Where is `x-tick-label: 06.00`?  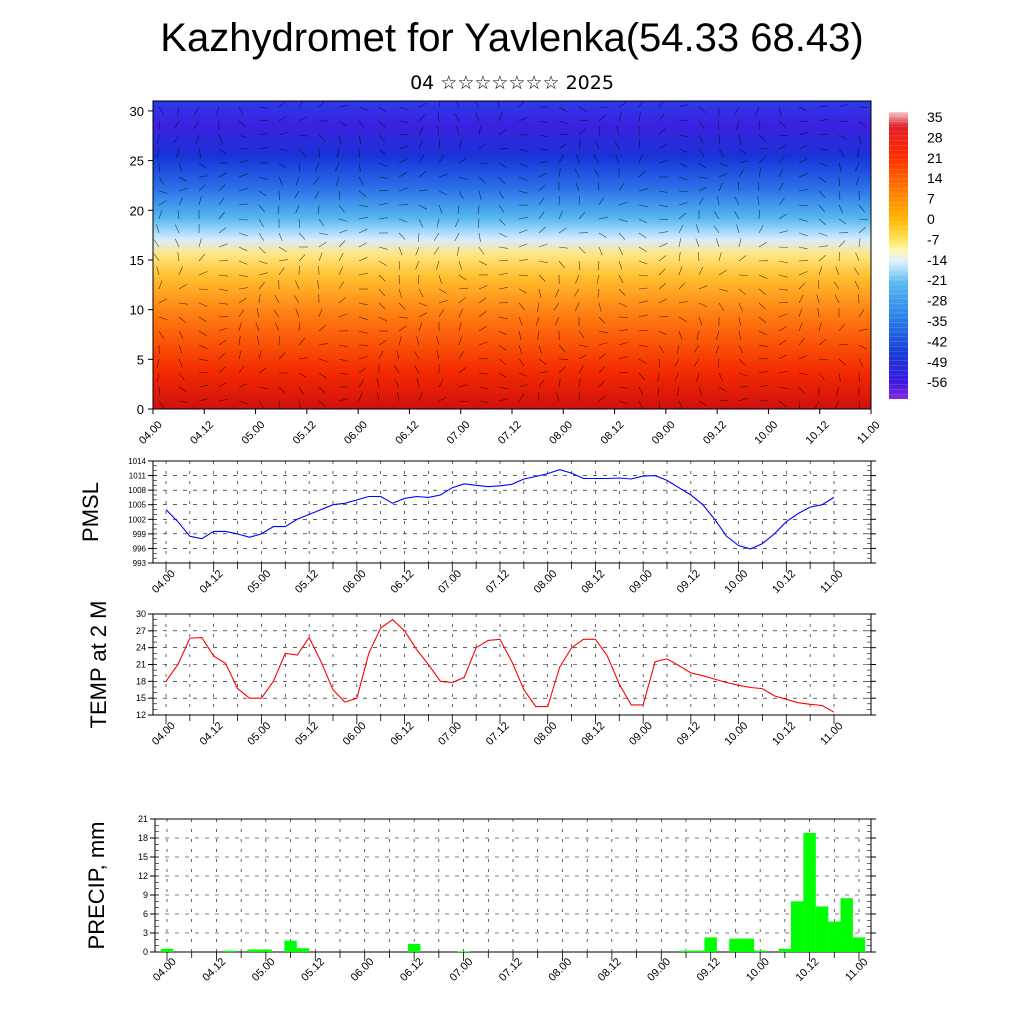 x-tick-label: 06.00 is located at coordinates (355, 734).